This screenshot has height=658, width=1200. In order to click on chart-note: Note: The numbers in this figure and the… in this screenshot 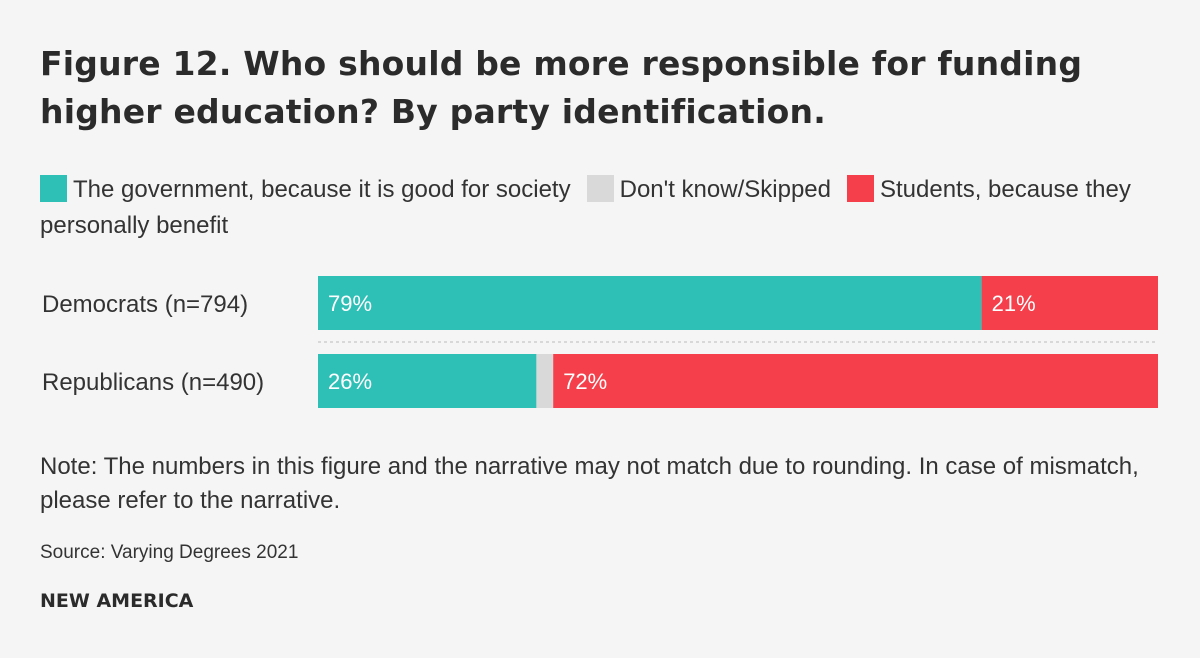, I will do `click(589, 483)`.